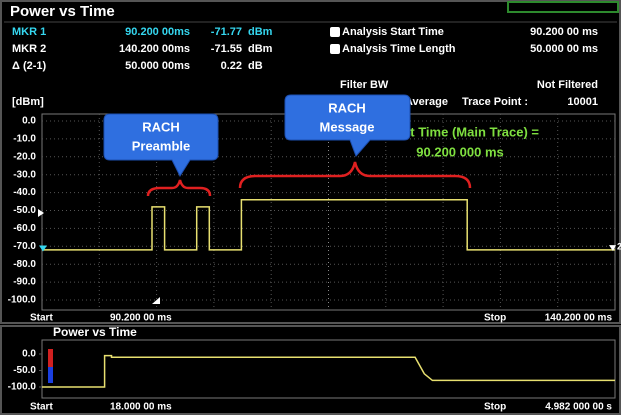 This screenshot has width=621, height=415. I want to click on marker-unit: dB, so click(255, 66).